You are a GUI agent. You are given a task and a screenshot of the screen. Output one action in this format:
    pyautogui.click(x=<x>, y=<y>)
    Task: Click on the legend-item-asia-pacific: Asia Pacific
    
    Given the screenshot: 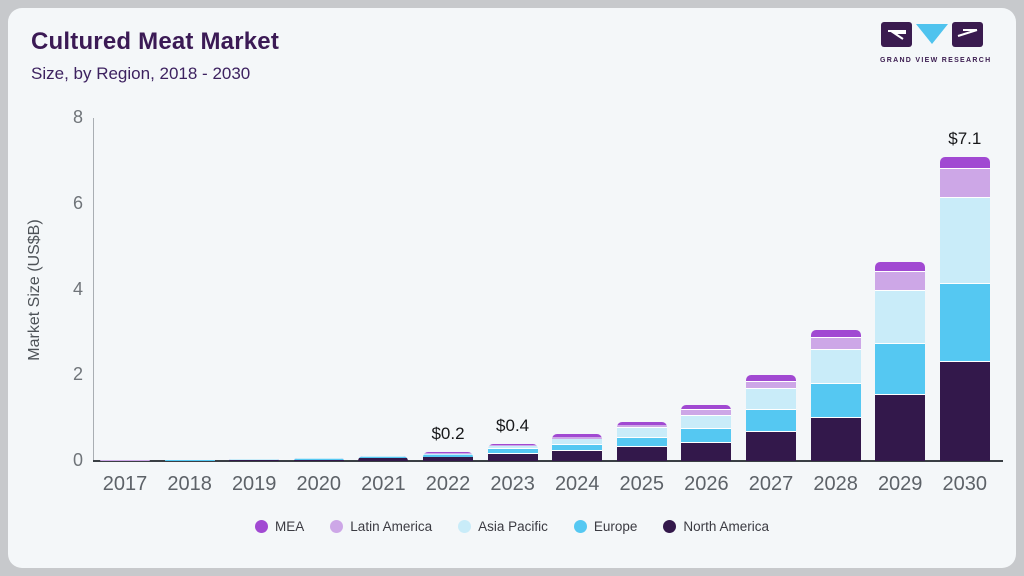 What is the action you would take?
    pyautogui.click(x=503, y=526)
    